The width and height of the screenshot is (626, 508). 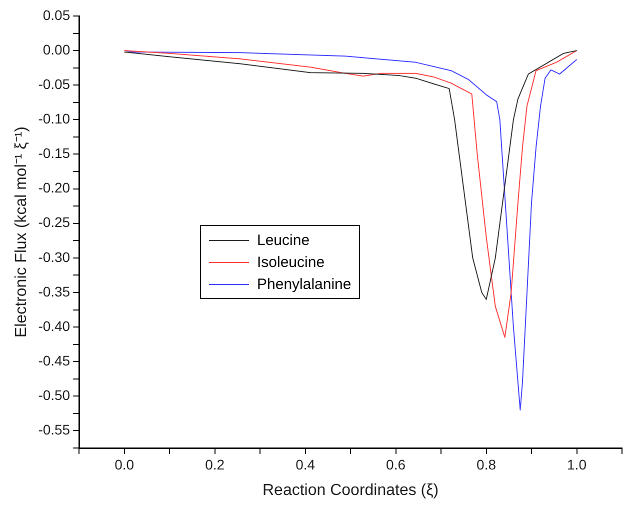 What do you see at coordinates (124, 464) in the screenshot?
I see `x-tick-label: 0.0` at bounding box center [124, 464].